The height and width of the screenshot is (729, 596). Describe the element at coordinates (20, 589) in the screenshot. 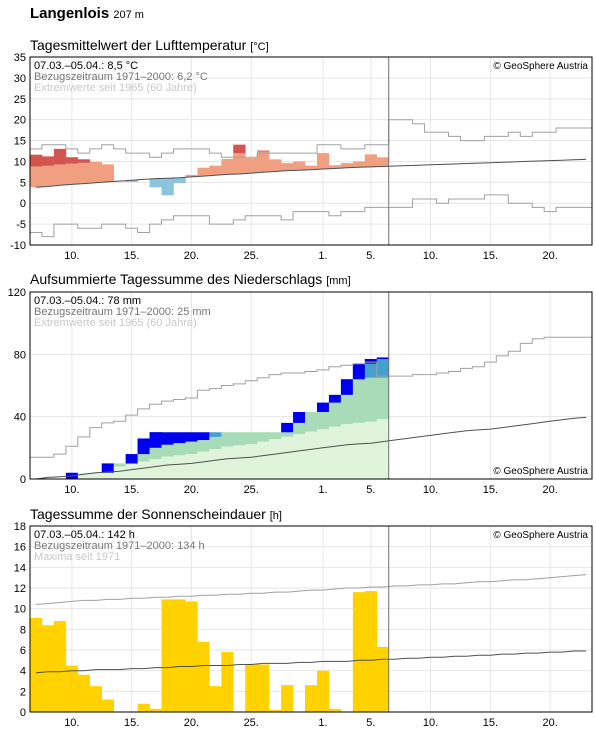

I see `sun-ytick-label: 12` at that location.